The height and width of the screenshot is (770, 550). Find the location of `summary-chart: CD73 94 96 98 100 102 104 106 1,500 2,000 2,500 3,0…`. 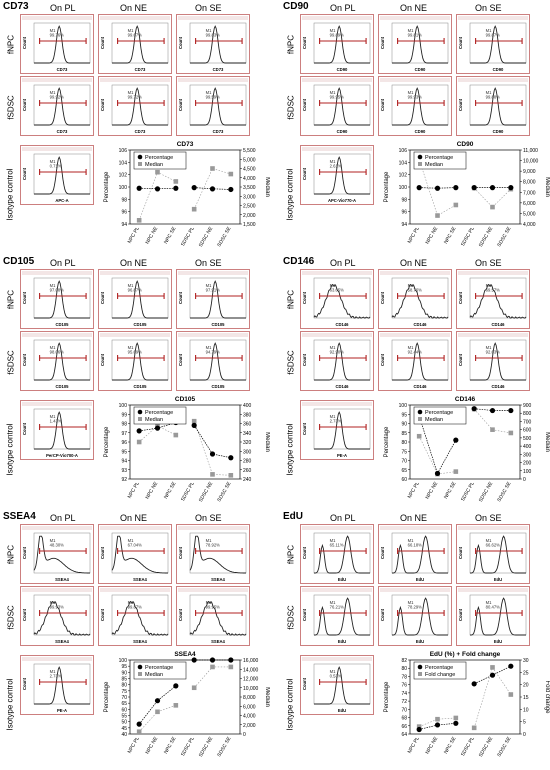

summary-chart: CD73 94 96 98 100 102 104 106 1,500 2,000 2,500 3,0… is located at coordinates (187, 194).